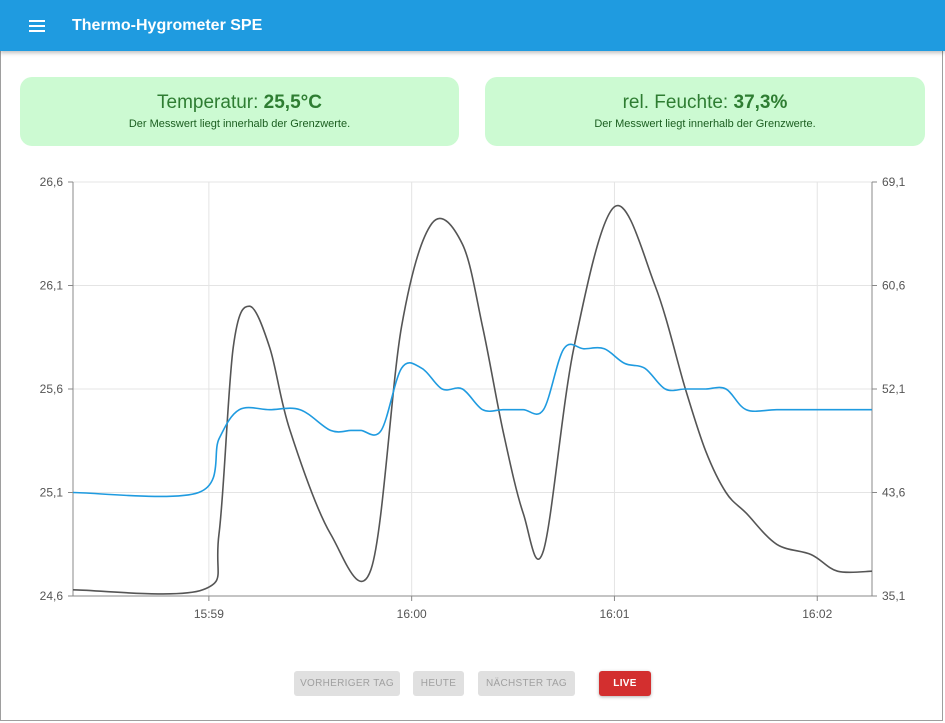 The height and width of the screenshot is (723, 945). What do you see at coordinates (894, 389) in the screenshot?
I see `y-right-tick-label: 52,1` at bounding box center [894, 389].